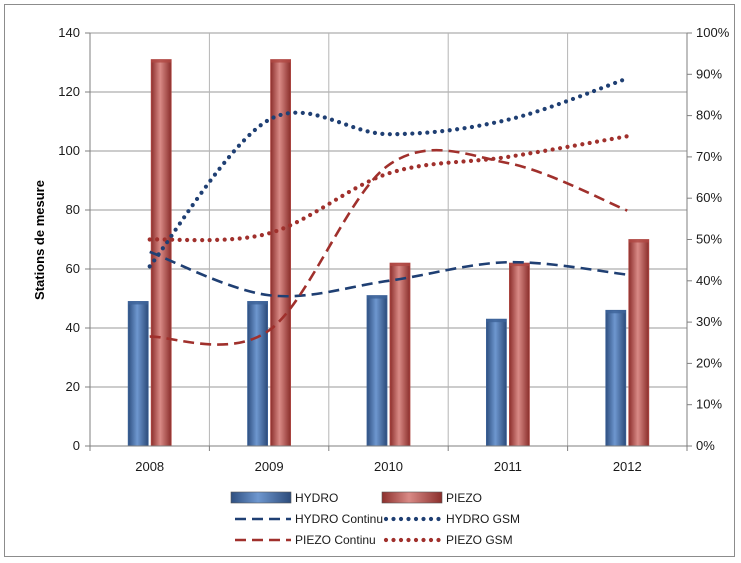  What do you see at coordinates (709, 239) in the screenshot?
I see `y2-tick-label: 50%` at bounding box center [709, 239].